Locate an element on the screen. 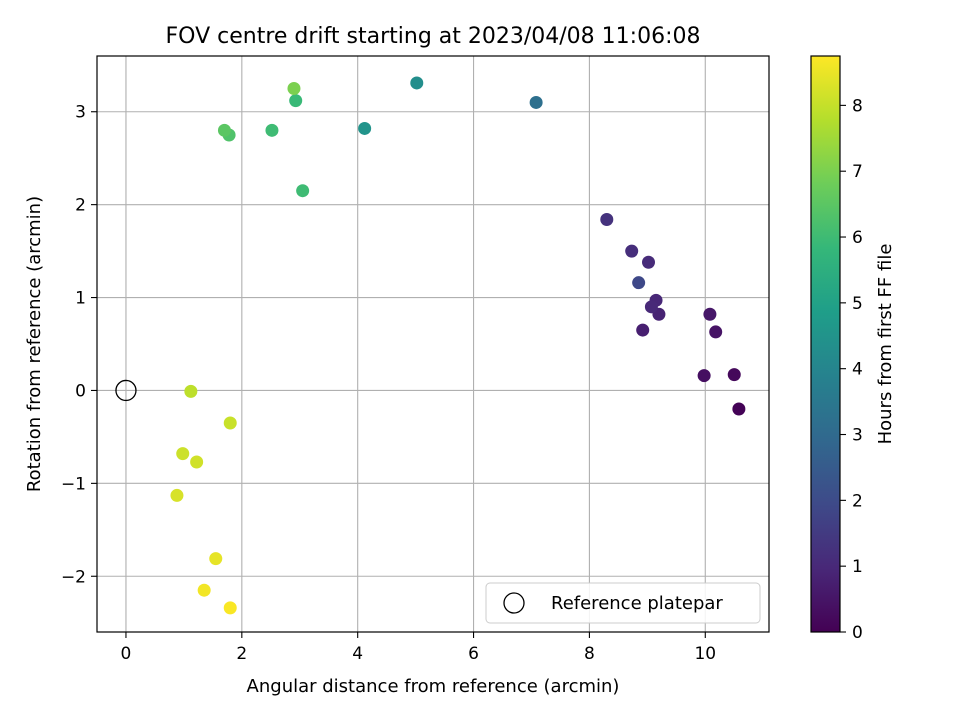 The height and width of the screenshot is (720, 960). colorbar-gradient is located at coordinates (825, 344).